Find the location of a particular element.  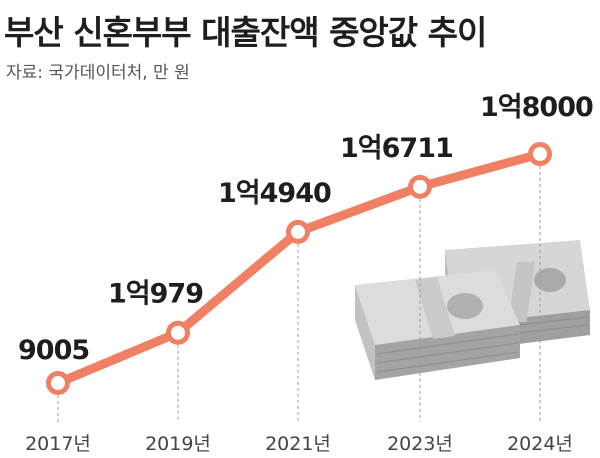

x-tick-label: 2023년 is located at coordinates (420, 444).